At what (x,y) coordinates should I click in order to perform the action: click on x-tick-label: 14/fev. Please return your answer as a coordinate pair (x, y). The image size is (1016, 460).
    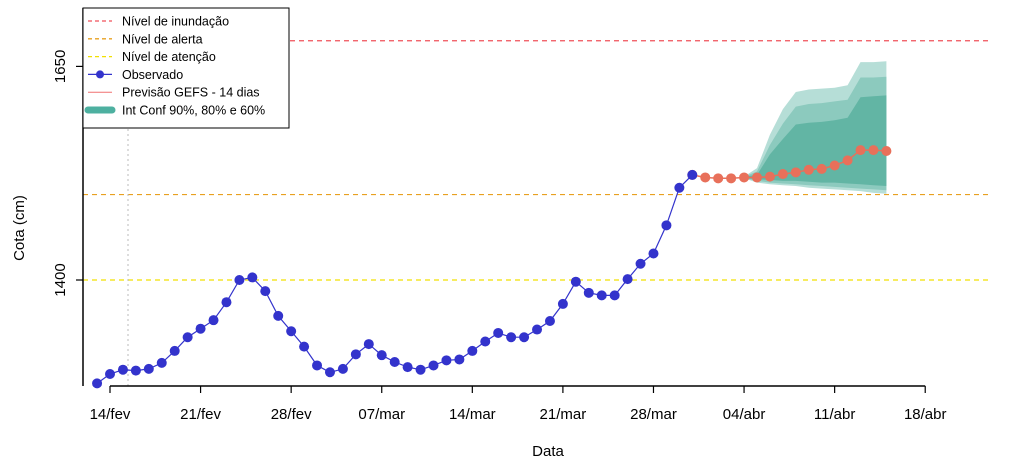
    Looking at the image, I should click on (110, 414).